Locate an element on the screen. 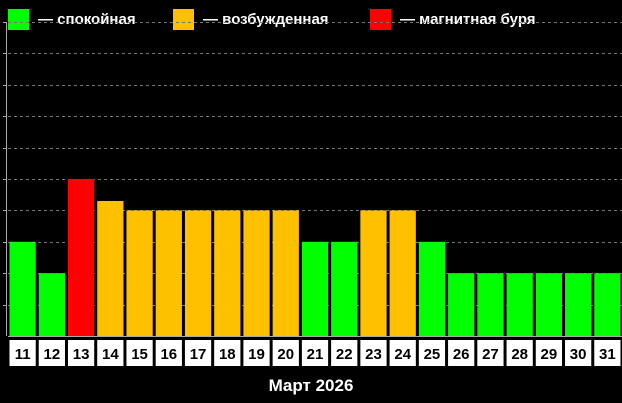 Image resolution: width=622 pixels, height=403 pixels. legend-item-storm: — магнитная буря is located at coordinates (453, 19).